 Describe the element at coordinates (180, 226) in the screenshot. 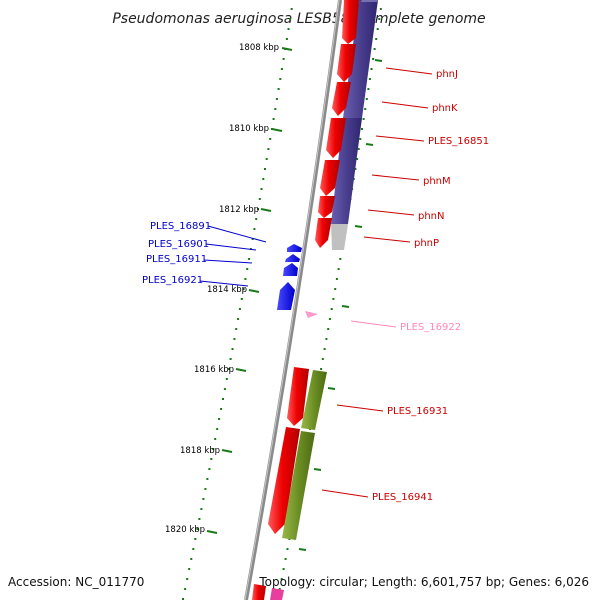

I see `gene-label-ples16891: PLES_16891` at that location.